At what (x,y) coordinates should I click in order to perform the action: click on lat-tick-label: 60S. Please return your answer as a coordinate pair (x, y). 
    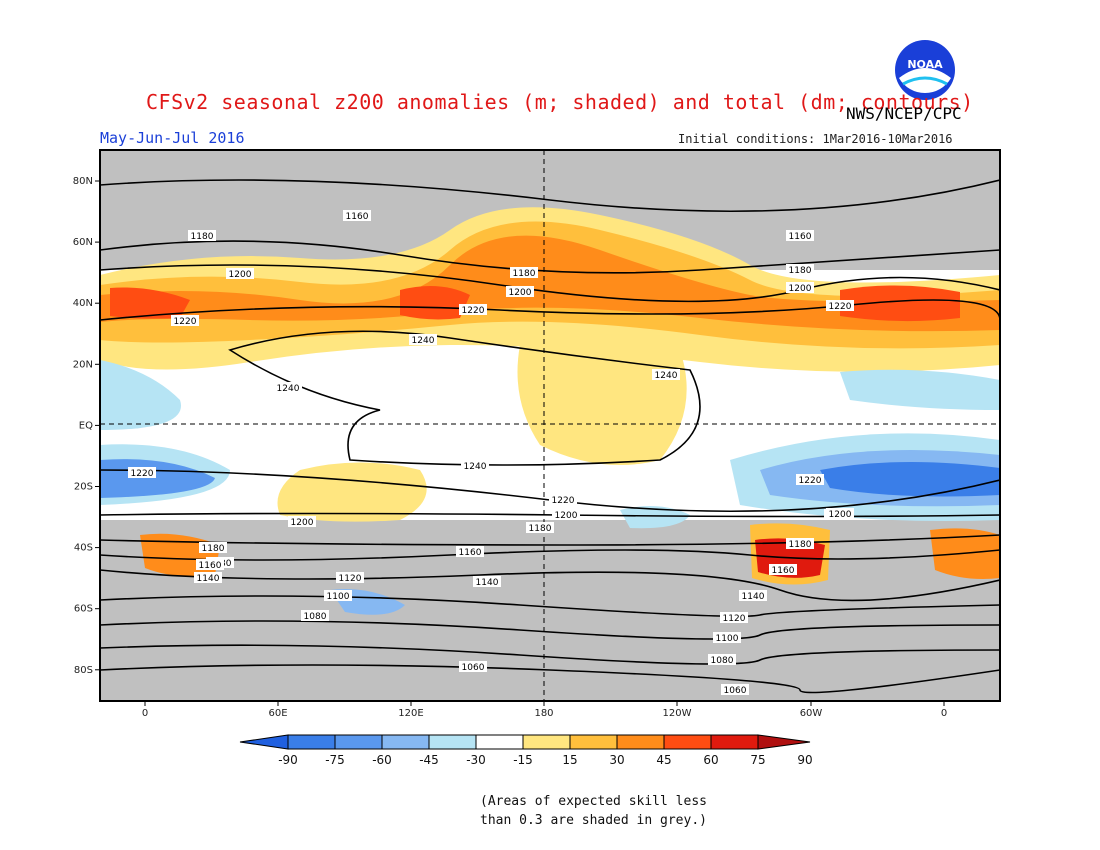
    Looking at the image, I should click on (83, 609).